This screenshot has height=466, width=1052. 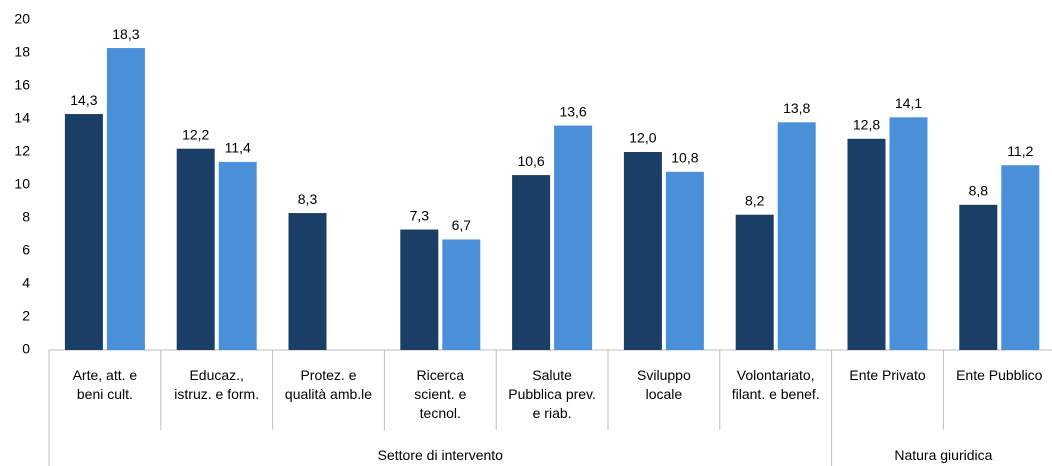 What do you see at coordinates (22, 151) in the screenshot?
I see `y-tick-label: 12` at bounding box center [22, 151].